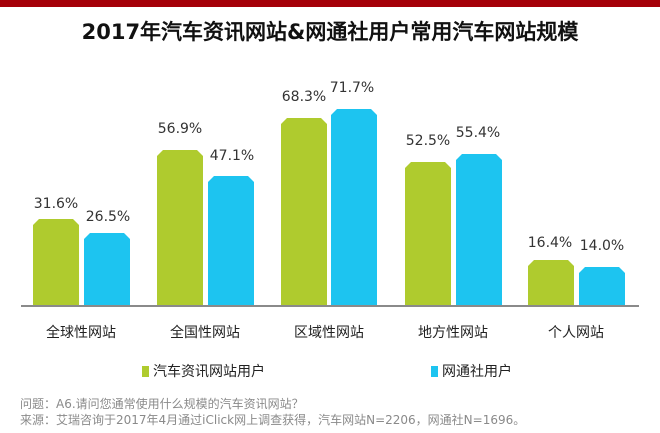  Describe the element at coordinates (56, 204) in the screenshot. I see `value-label: 31.6%` at that location.